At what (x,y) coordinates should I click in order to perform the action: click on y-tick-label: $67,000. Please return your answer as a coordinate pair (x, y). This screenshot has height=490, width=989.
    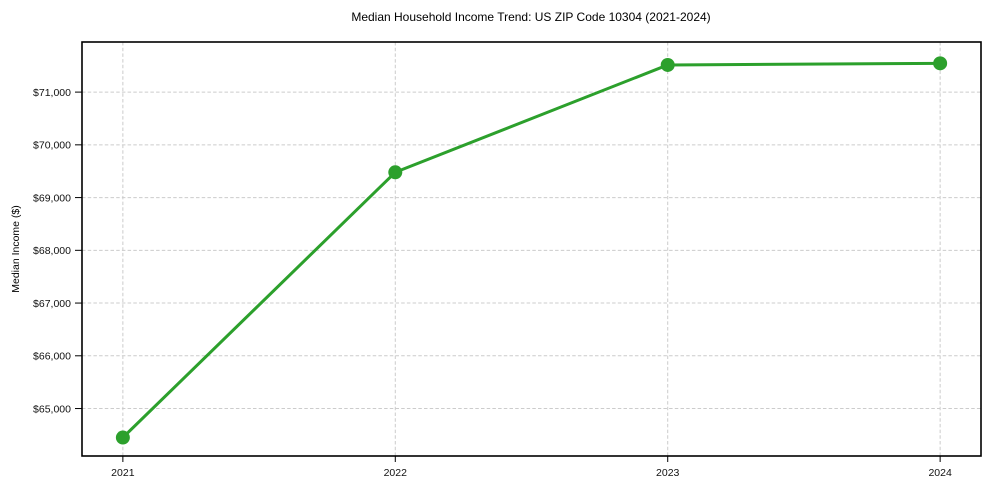
    Looking at the image, I should click on (52, 304).